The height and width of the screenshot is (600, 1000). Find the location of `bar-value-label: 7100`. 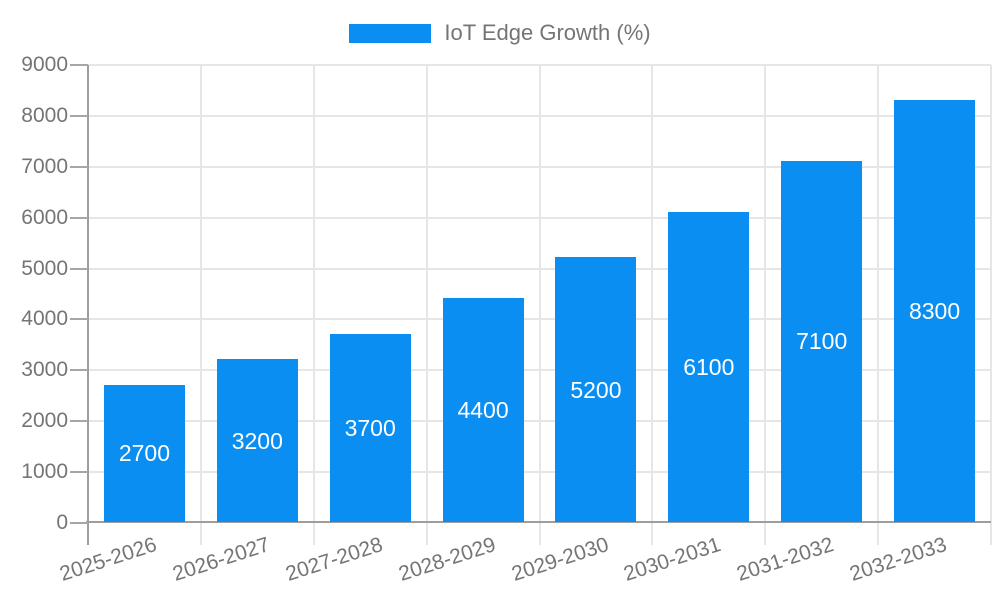

bar-value-label: 7100 is located at coordinates (822, 341).